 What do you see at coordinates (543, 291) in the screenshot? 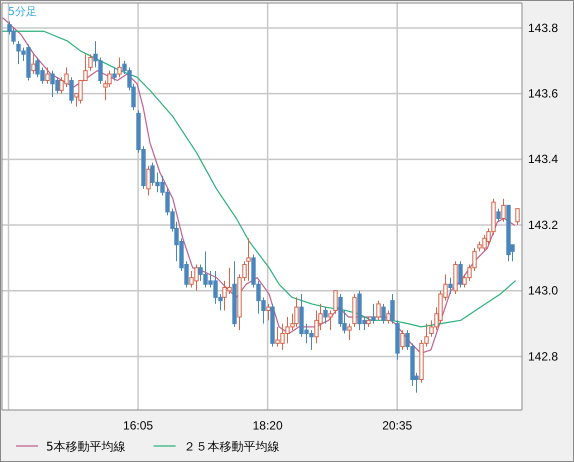
I see `y-tick-label: 143.0` at bounding box center [543, 291].